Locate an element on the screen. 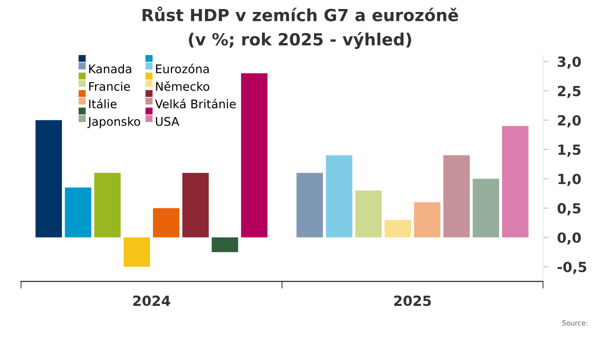  legend-label: Kanada is located at coordinates (110, 69).